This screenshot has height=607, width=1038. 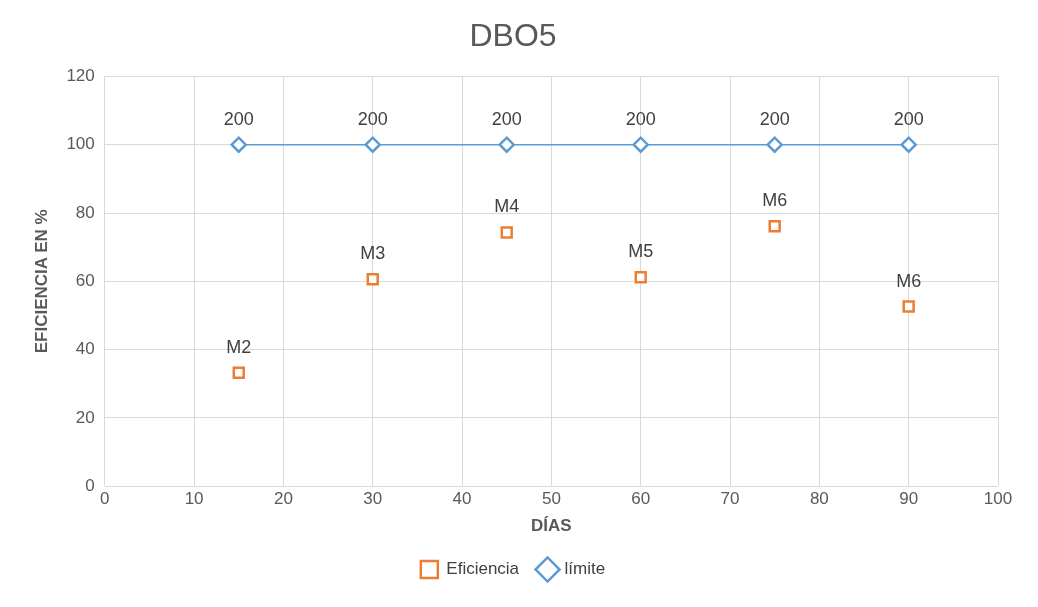 I want to click on x-tick-label: 10, so click(x=194, y=499).